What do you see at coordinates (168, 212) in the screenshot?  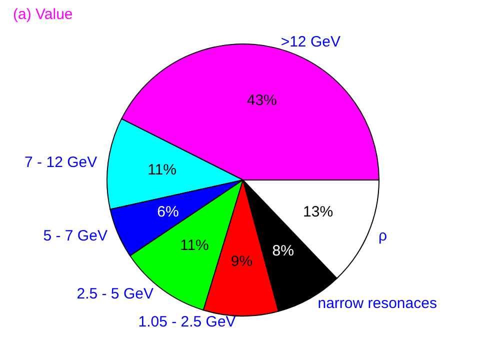 I see `data-label: 6%` at bounding box center [168, 212].